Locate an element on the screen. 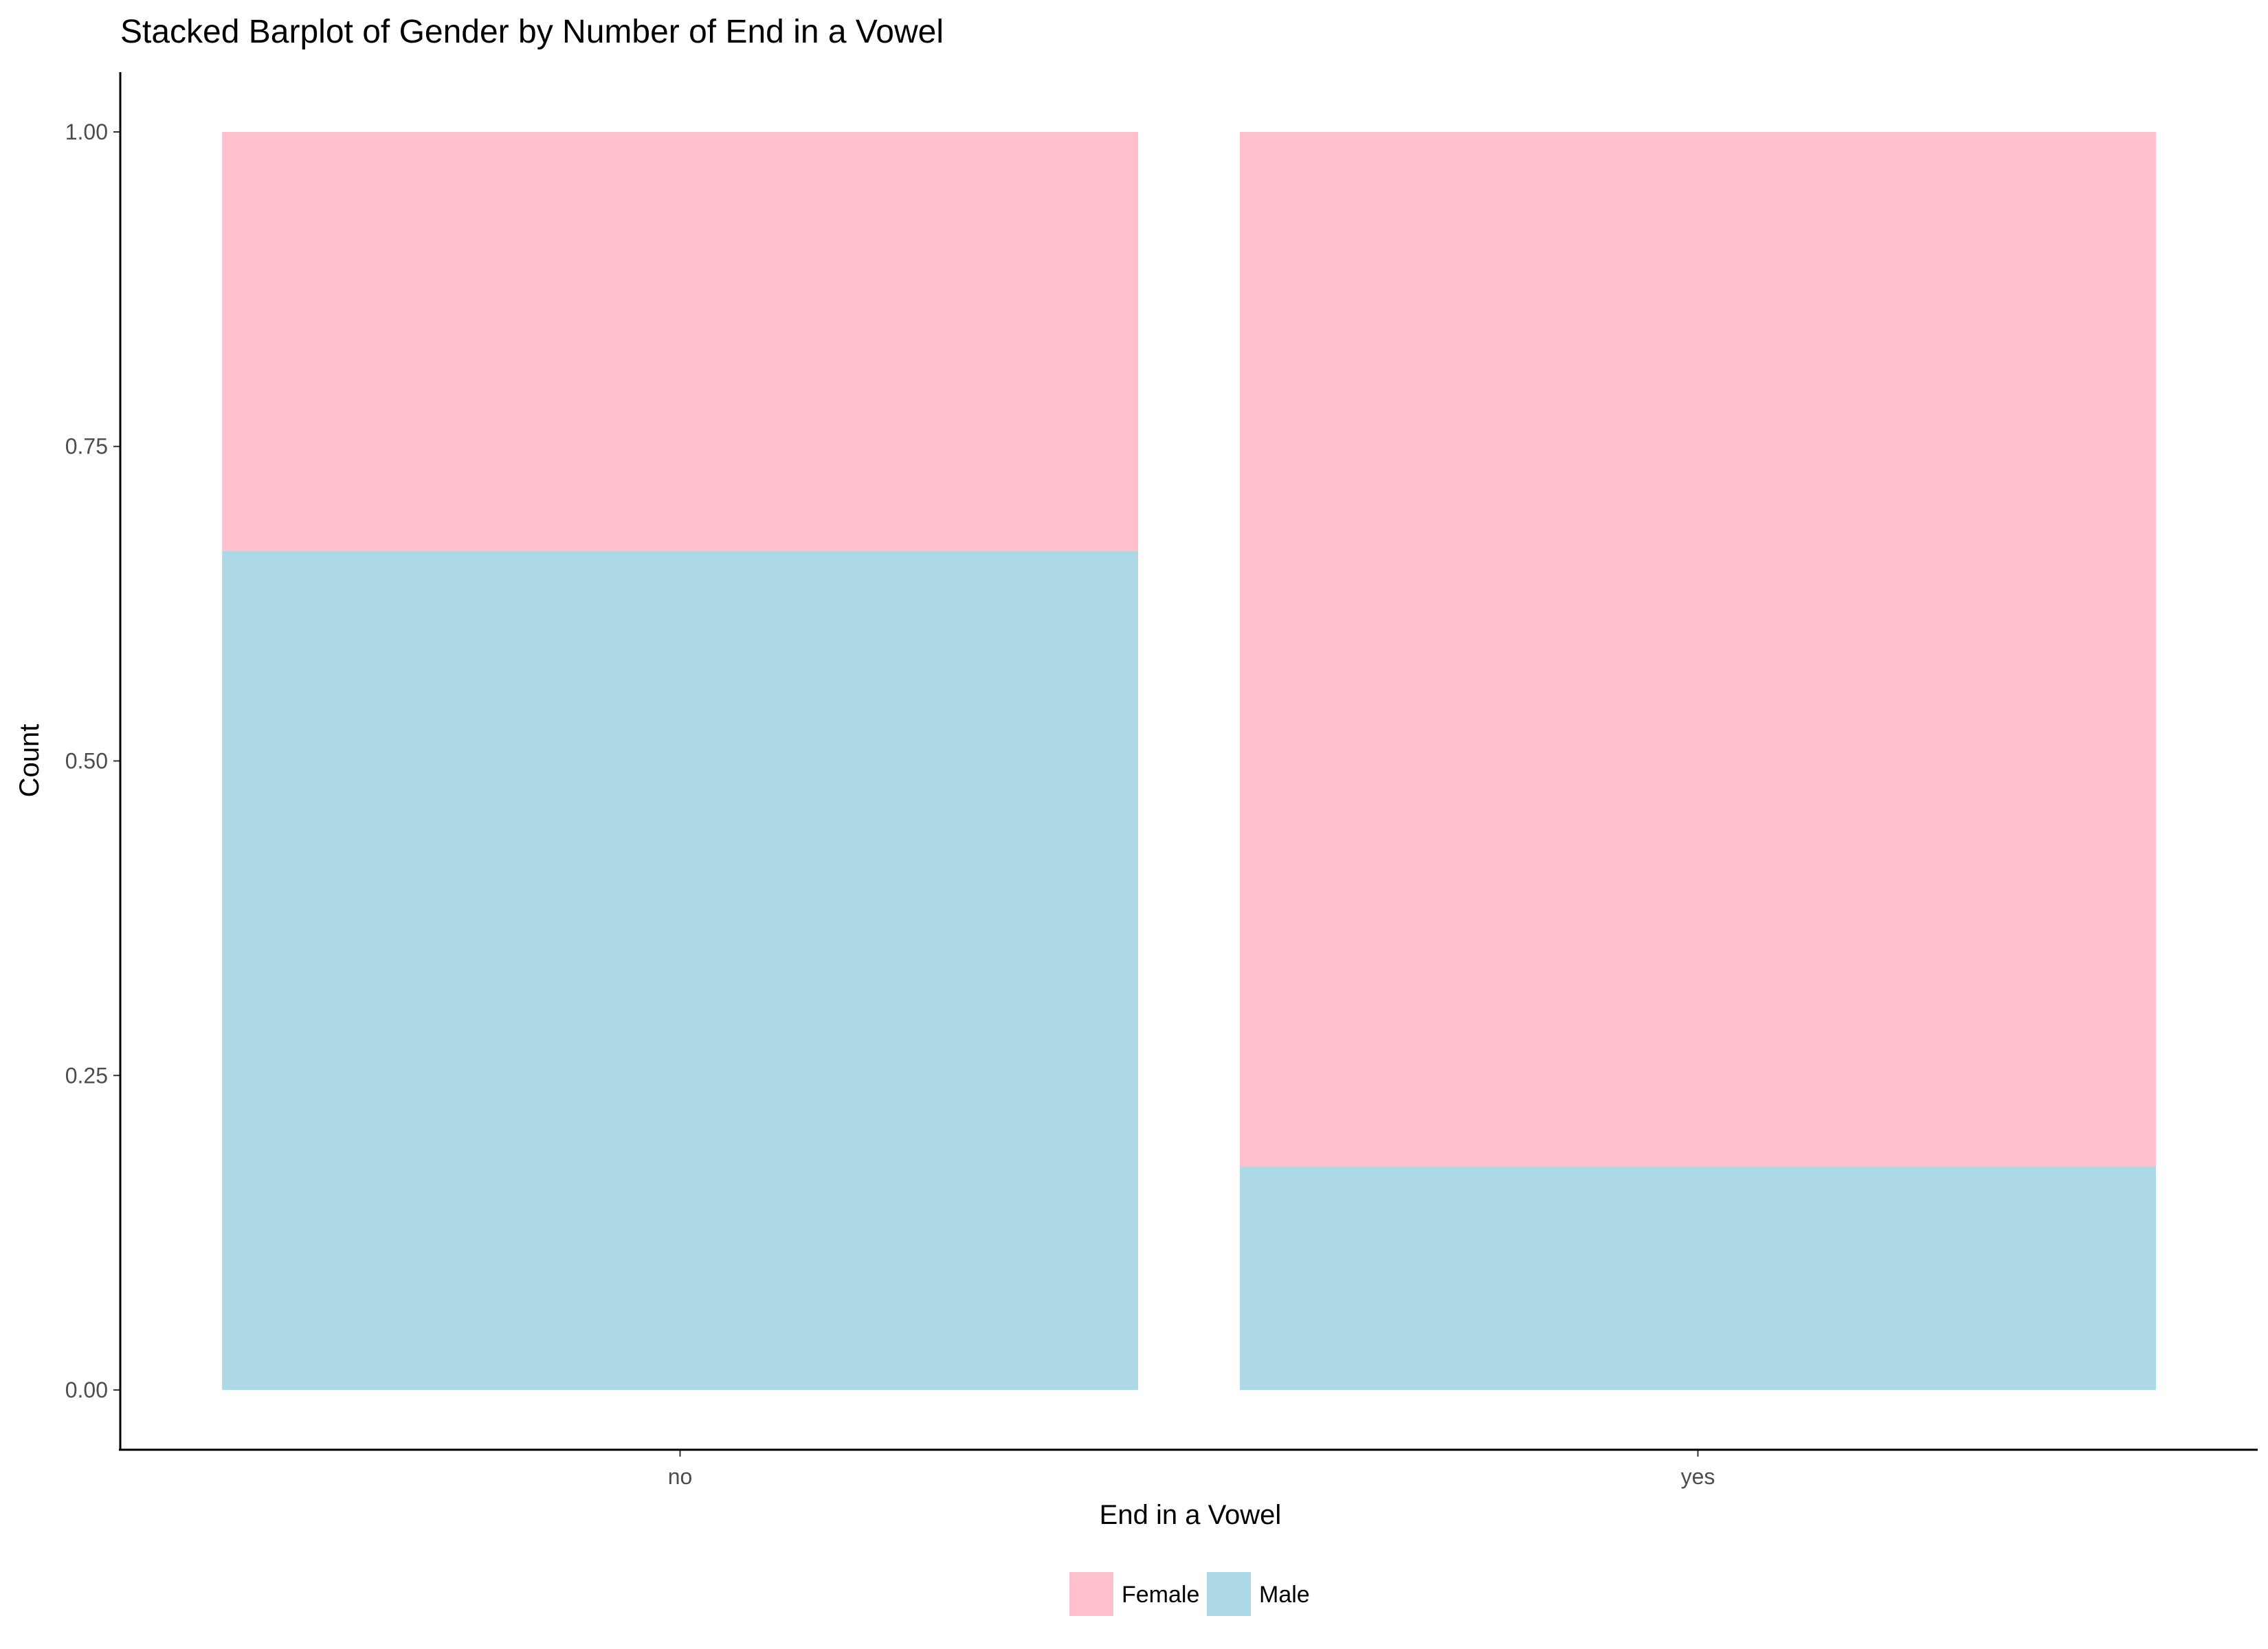  legend-label-male: Male is located at coordinates (1284, 1595).